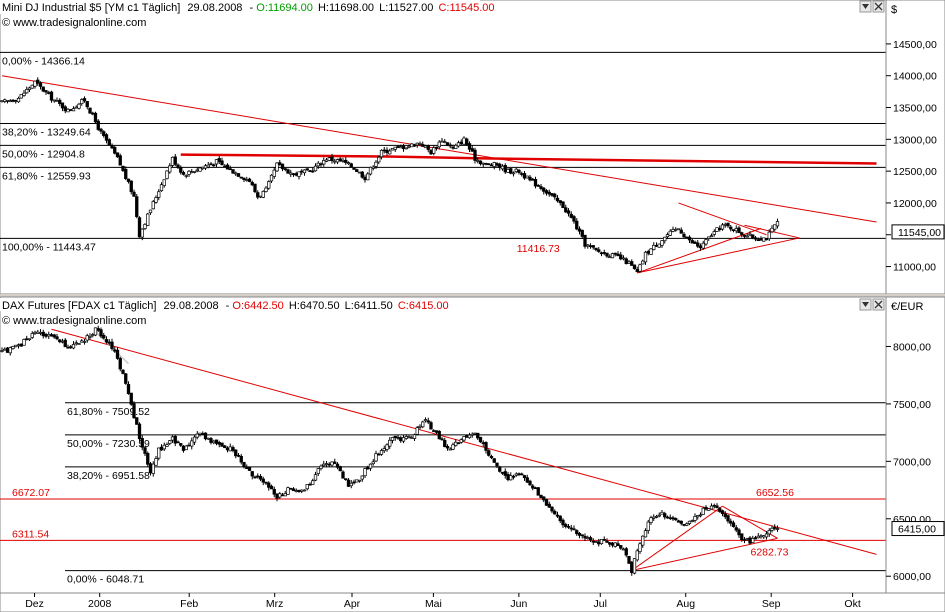 The width and height of the screenshot is (945, 612). I want to click on y-tick-label: 7000,00, so click(912, 462).